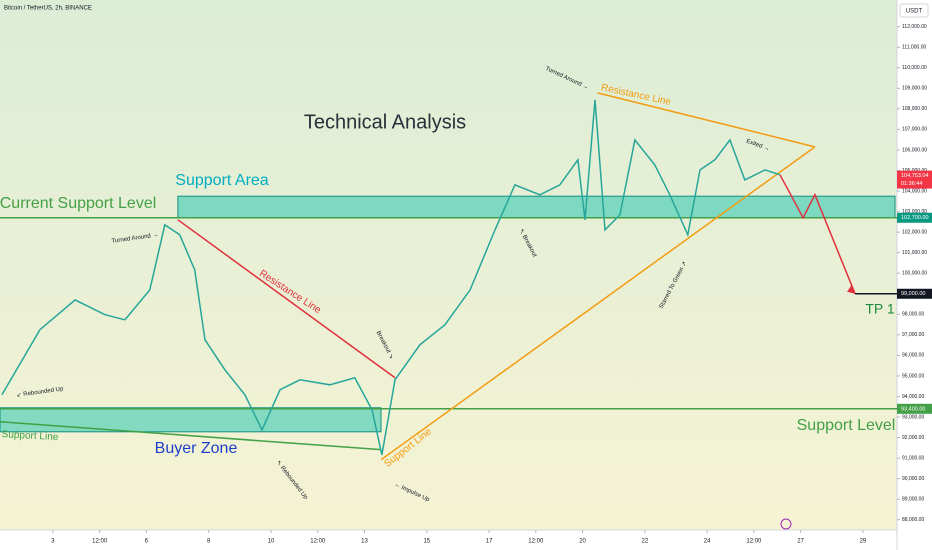 The height and width of the screenshot is (550, 932). Describe the element at coordinates (914, 27) in the screenshot. I see `y-tick-label: 112,000.00` at that location.